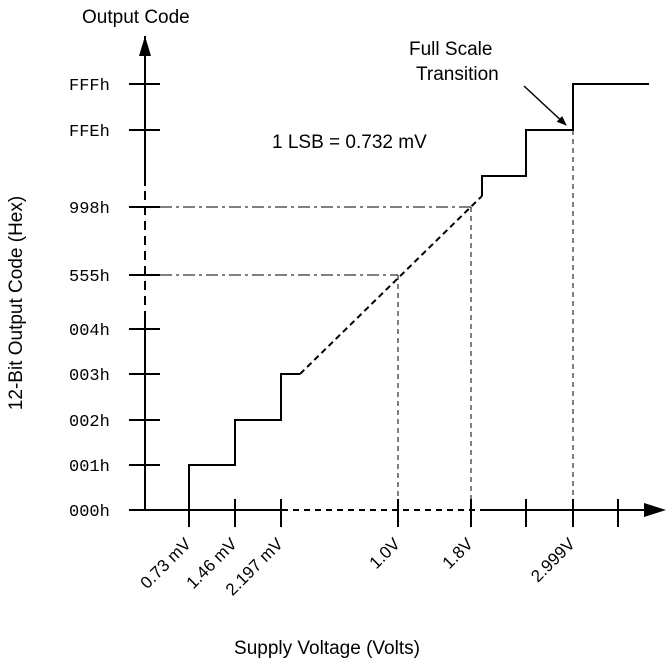 The height and width of the screenshot is (670, 672). Describe the element at coordinates (450, 49) in the screenshot. I see `full-scale-callout-line1: Full Scale` at that location.